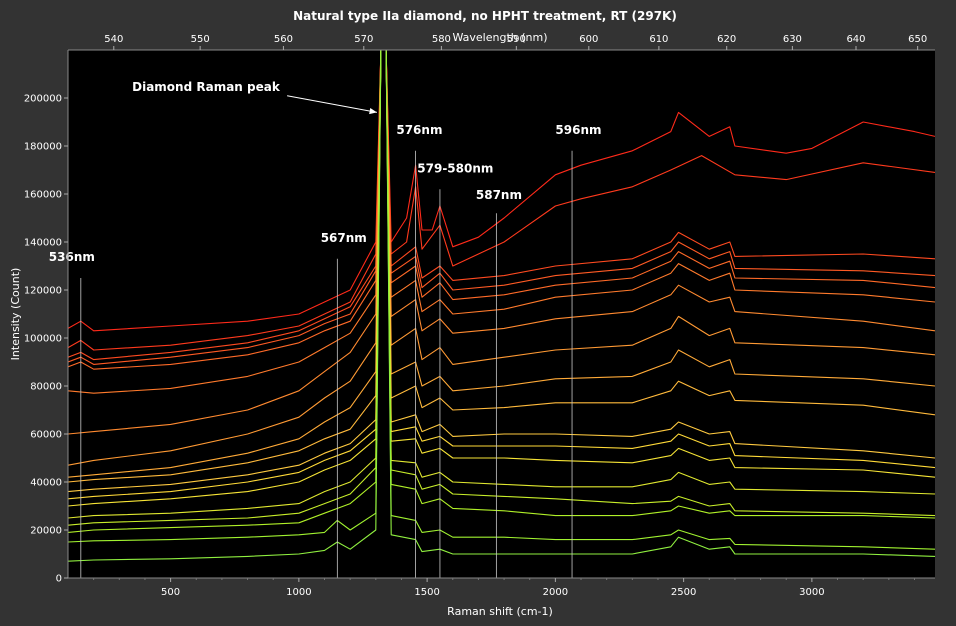 This screenshot has width=956, height=626. I want to click on y-tick-label: 60000, so click(46, 435).